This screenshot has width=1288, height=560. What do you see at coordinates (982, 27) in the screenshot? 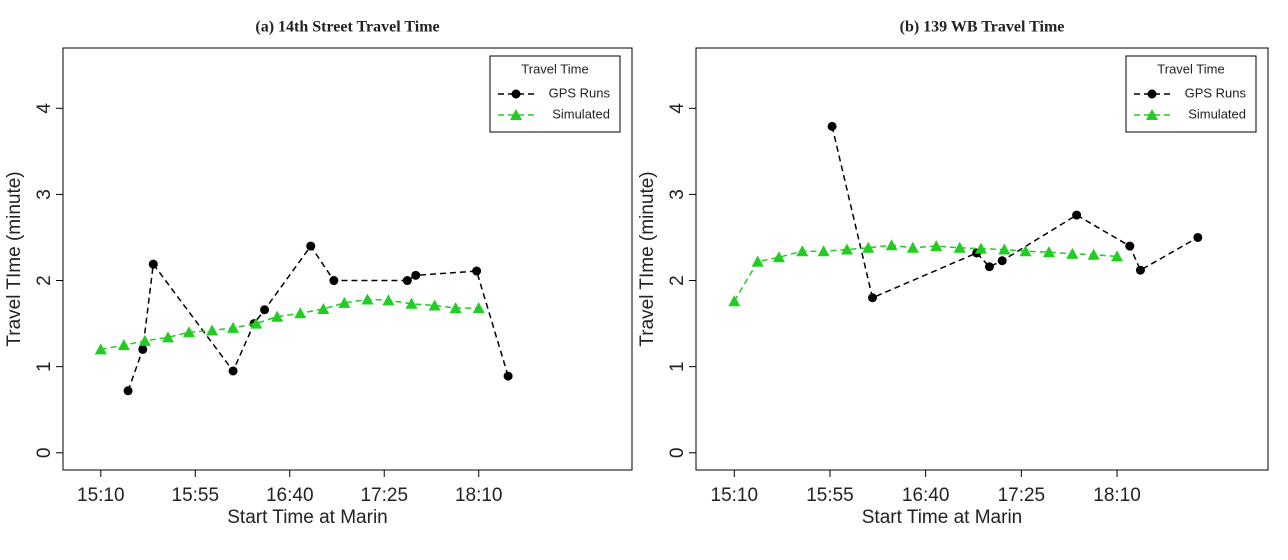
I see `chart-title: (b) 139 WB Travel Time` at bounding box center [982, 27].